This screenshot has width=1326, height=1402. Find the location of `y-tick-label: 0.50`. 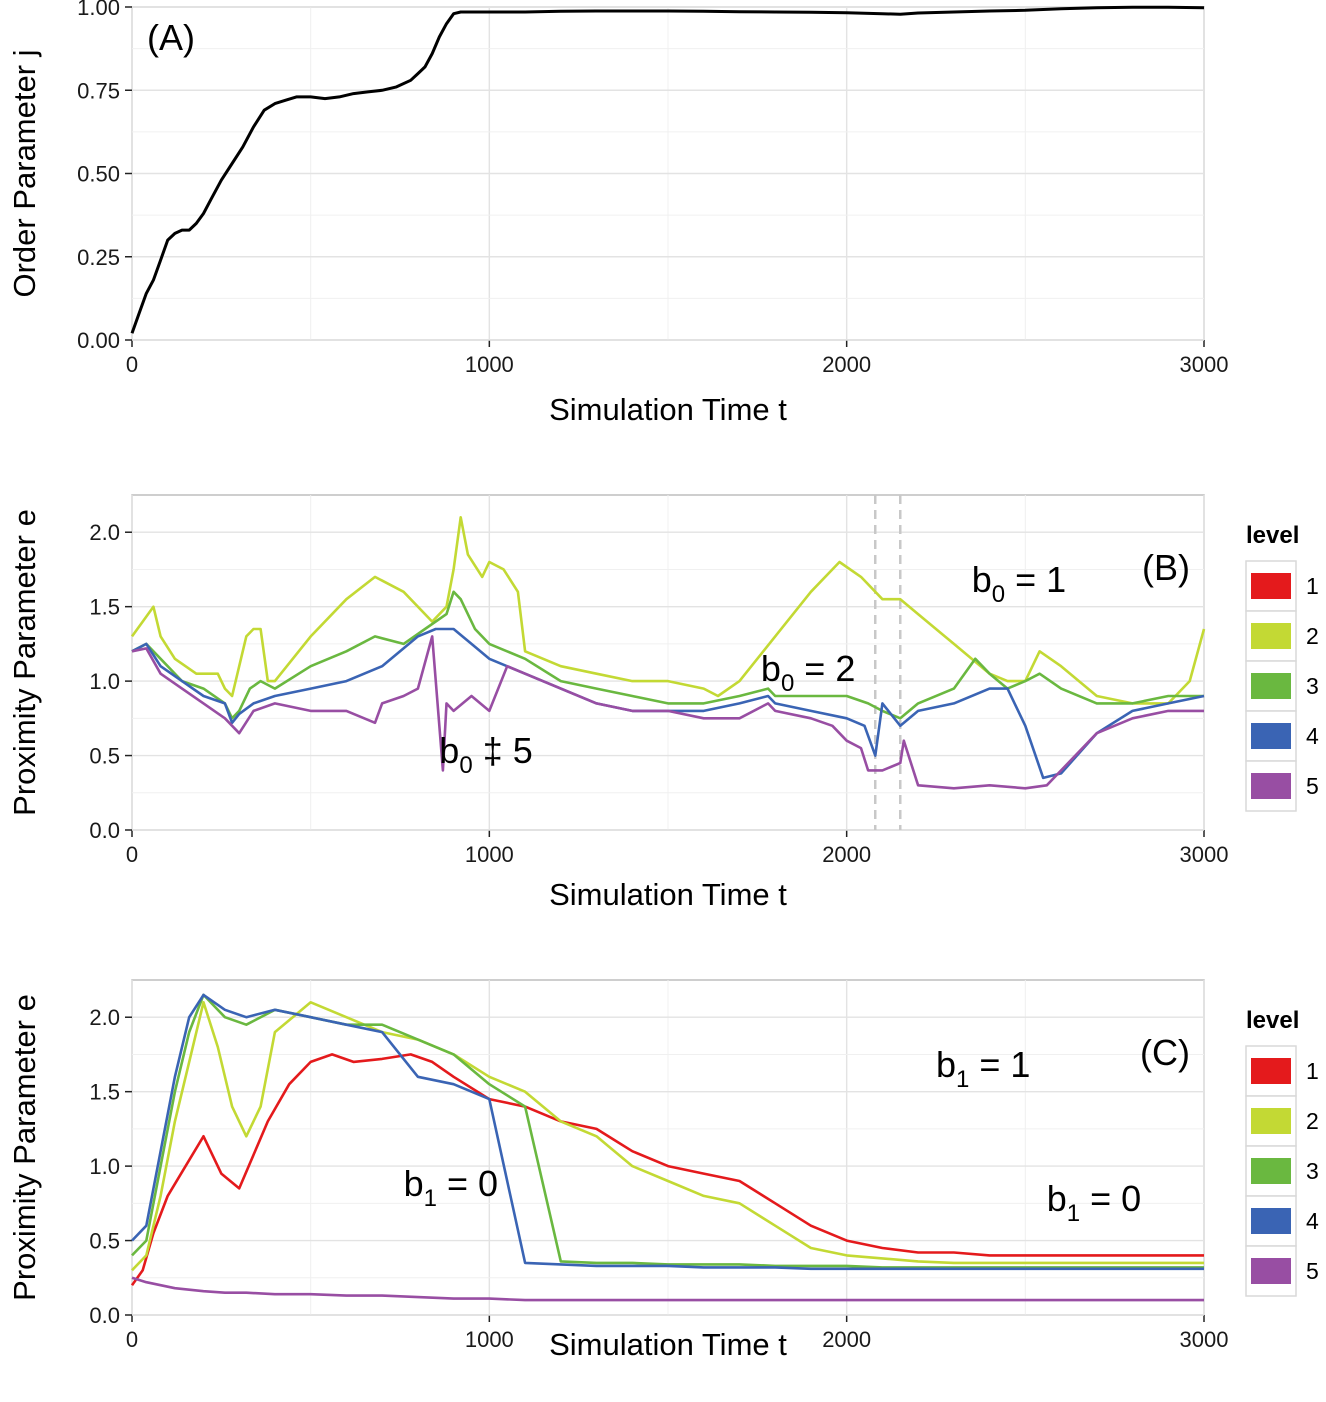

y-tick-label: 0.50 is located at coordinates (98, 174).